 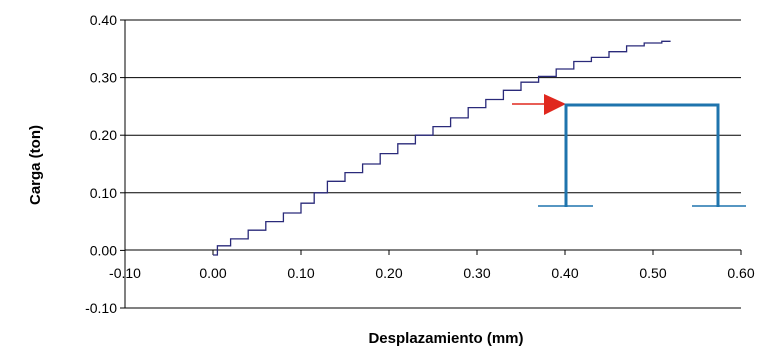 What do you see at coordinates (642, 155) in the screenshot?
I see `frame-structure` at bounding box center [642, 155].